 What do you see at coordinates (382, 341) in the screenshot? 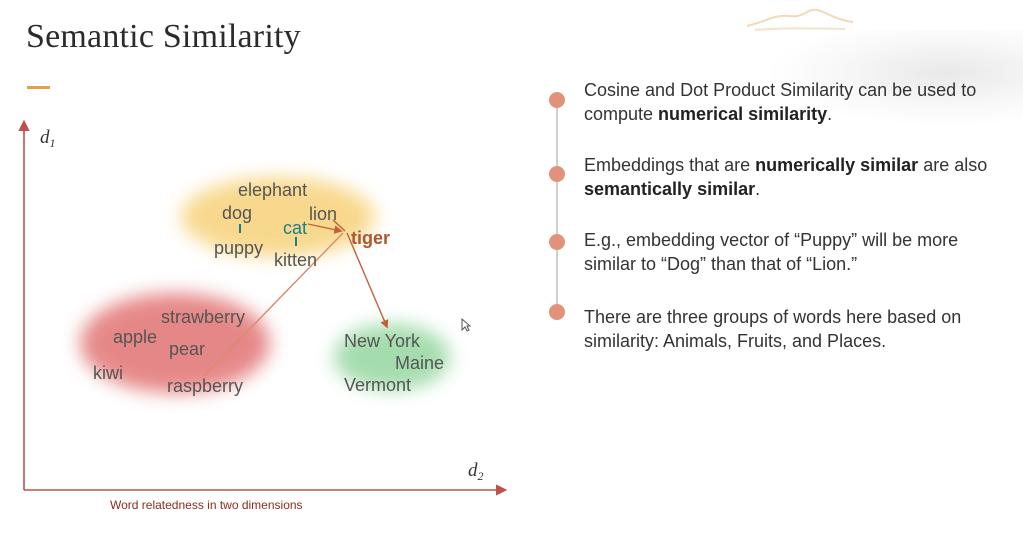
I see `word-new-york: New York` at bounding box center [382, 341].